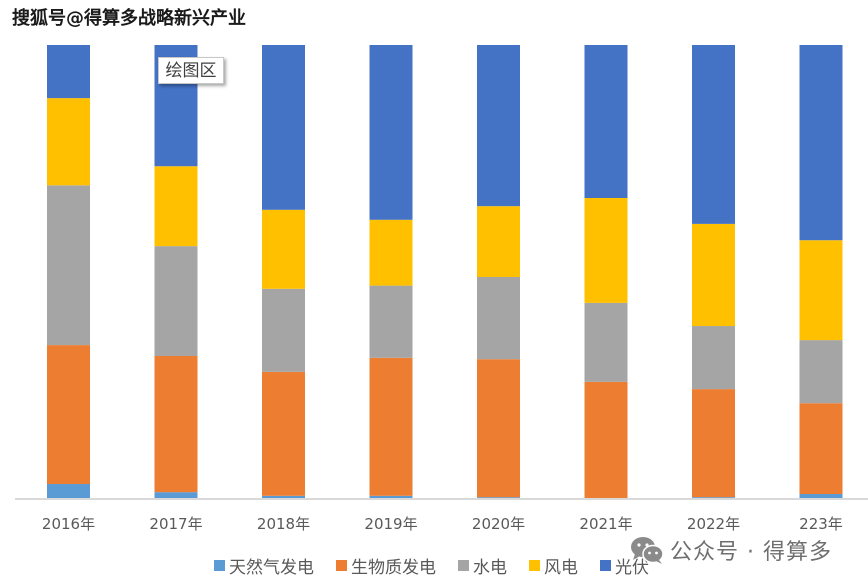 This screenshot has width=868, height=587. I want to click on bar-segment-风电-2022年, so click(713, 275).